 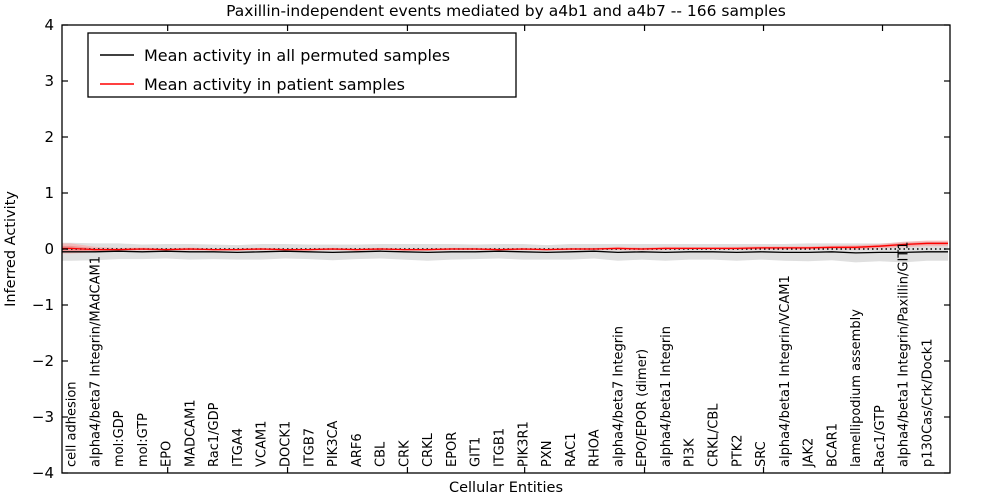 I want to click on x-category-label: CRKL, so click(x=428, y=449).